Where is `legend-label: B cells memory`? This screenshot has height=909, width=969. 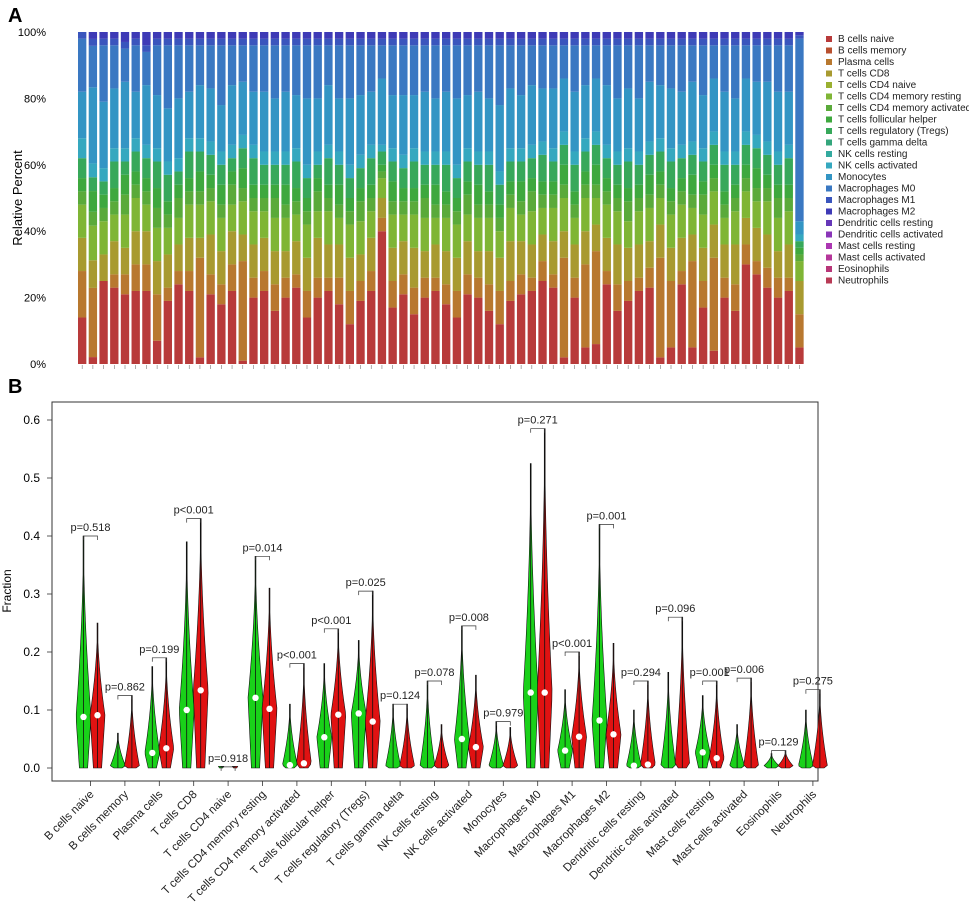 legend-label: B cells memory is located at coordinates (872, 51).